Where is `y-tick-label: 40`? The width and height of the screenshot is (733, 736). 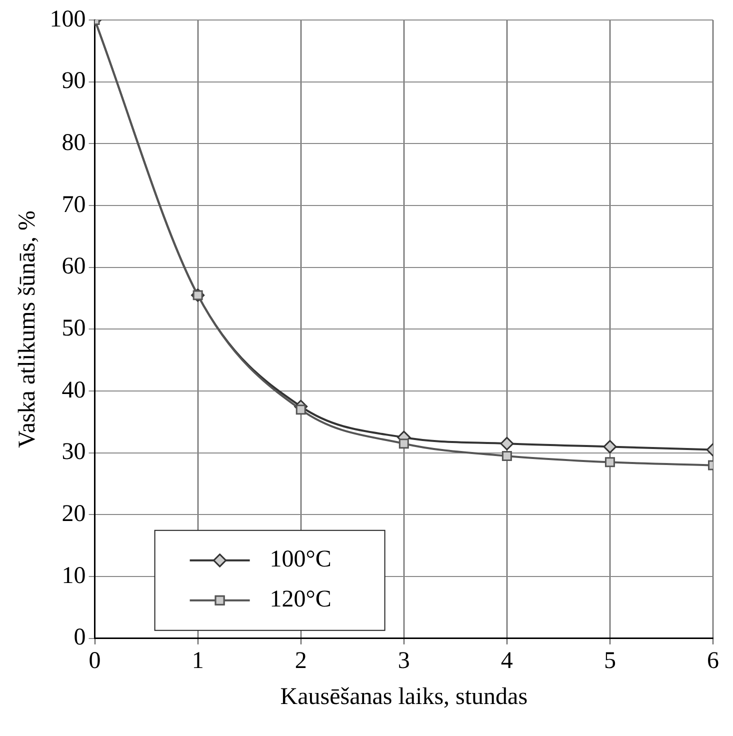
y-tick-label: 40 is located at coordinates (74, 390).